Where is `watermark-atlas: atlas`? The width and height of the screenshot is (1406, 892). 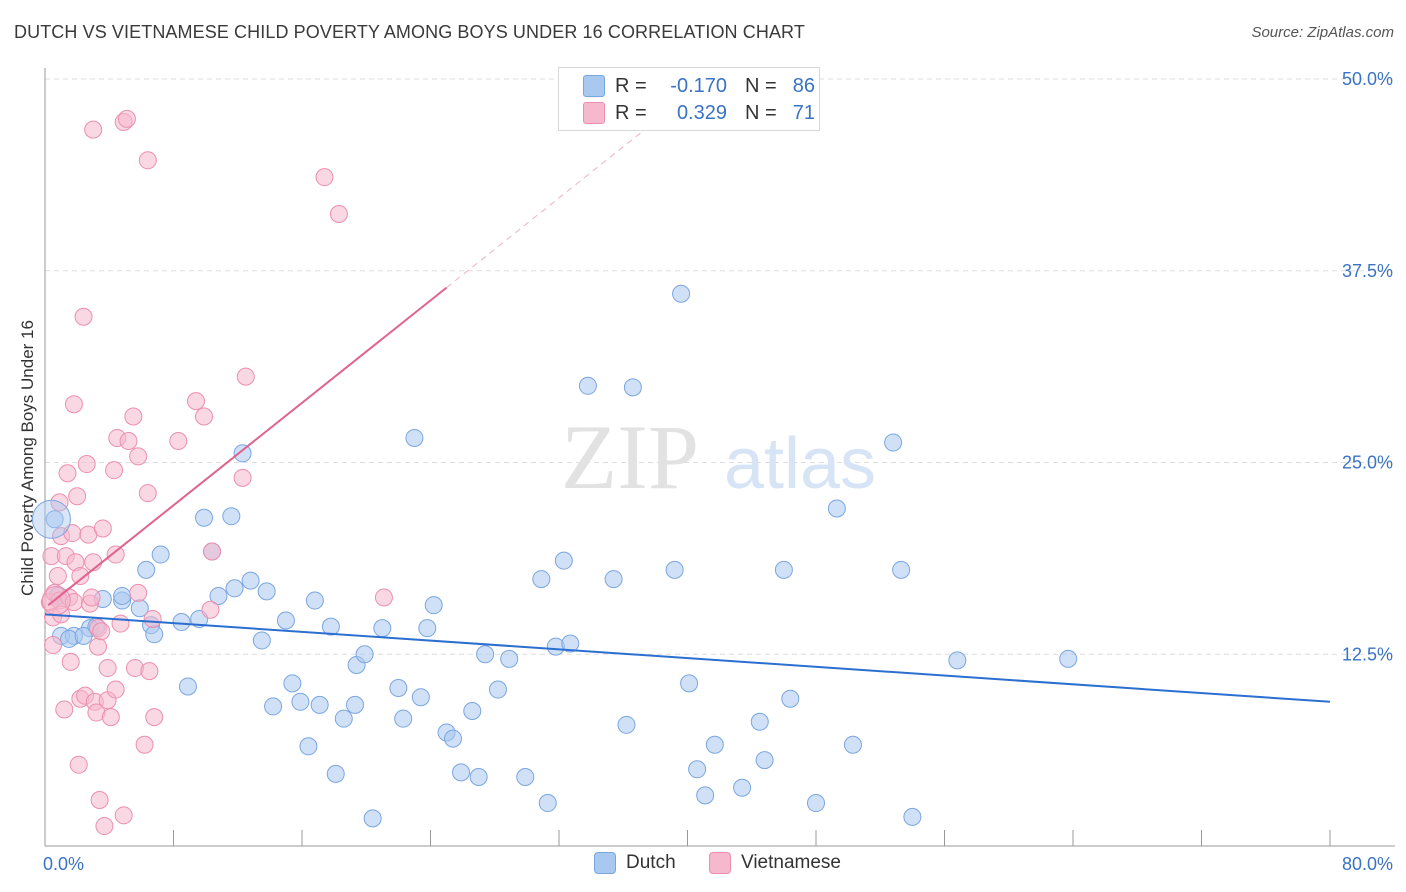
watermark-atlas: atlas is located at coordinates (800, 464).